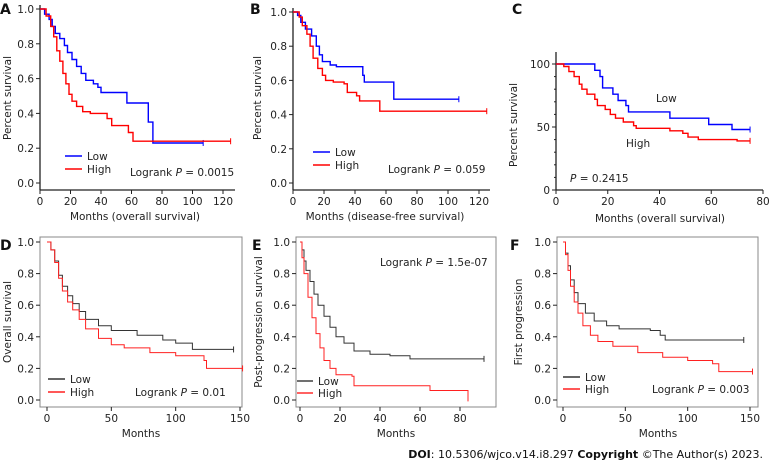 This screenshot has height=463, width=771. I want to click on panel-letter: F, so click(515, 246).